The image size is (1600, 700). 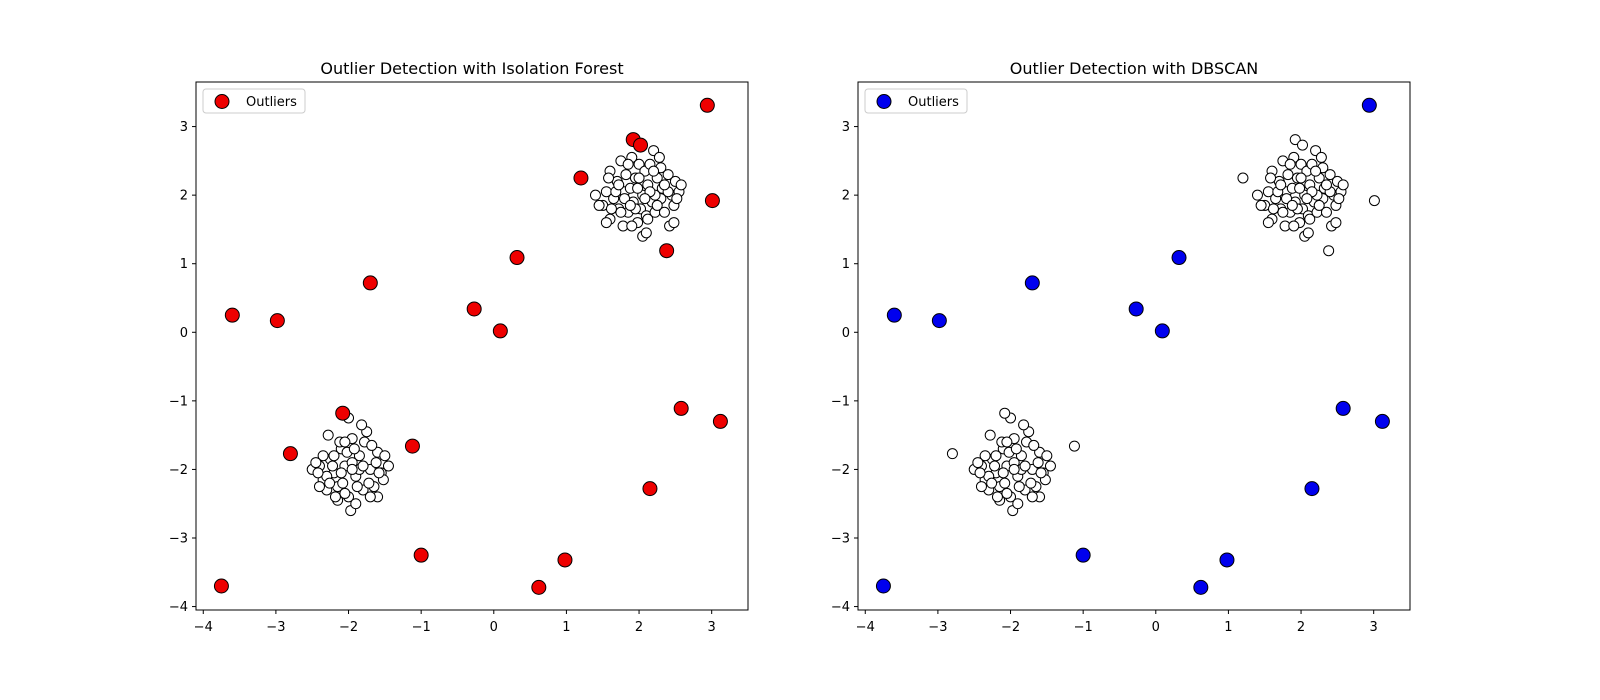 What do you see at coordinates (222, 101) in the screenshot?
I see `isolation-forest-legend-marker` at bounding box center [222, 101].